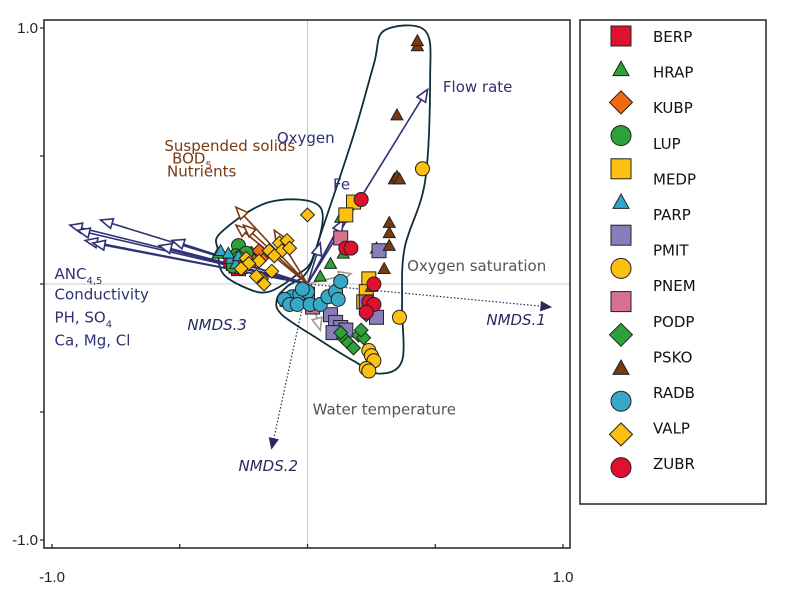 This screenshot has width=800, height=600. I want to click on nmds-axis-nmds-1-head, so click(546, 306).